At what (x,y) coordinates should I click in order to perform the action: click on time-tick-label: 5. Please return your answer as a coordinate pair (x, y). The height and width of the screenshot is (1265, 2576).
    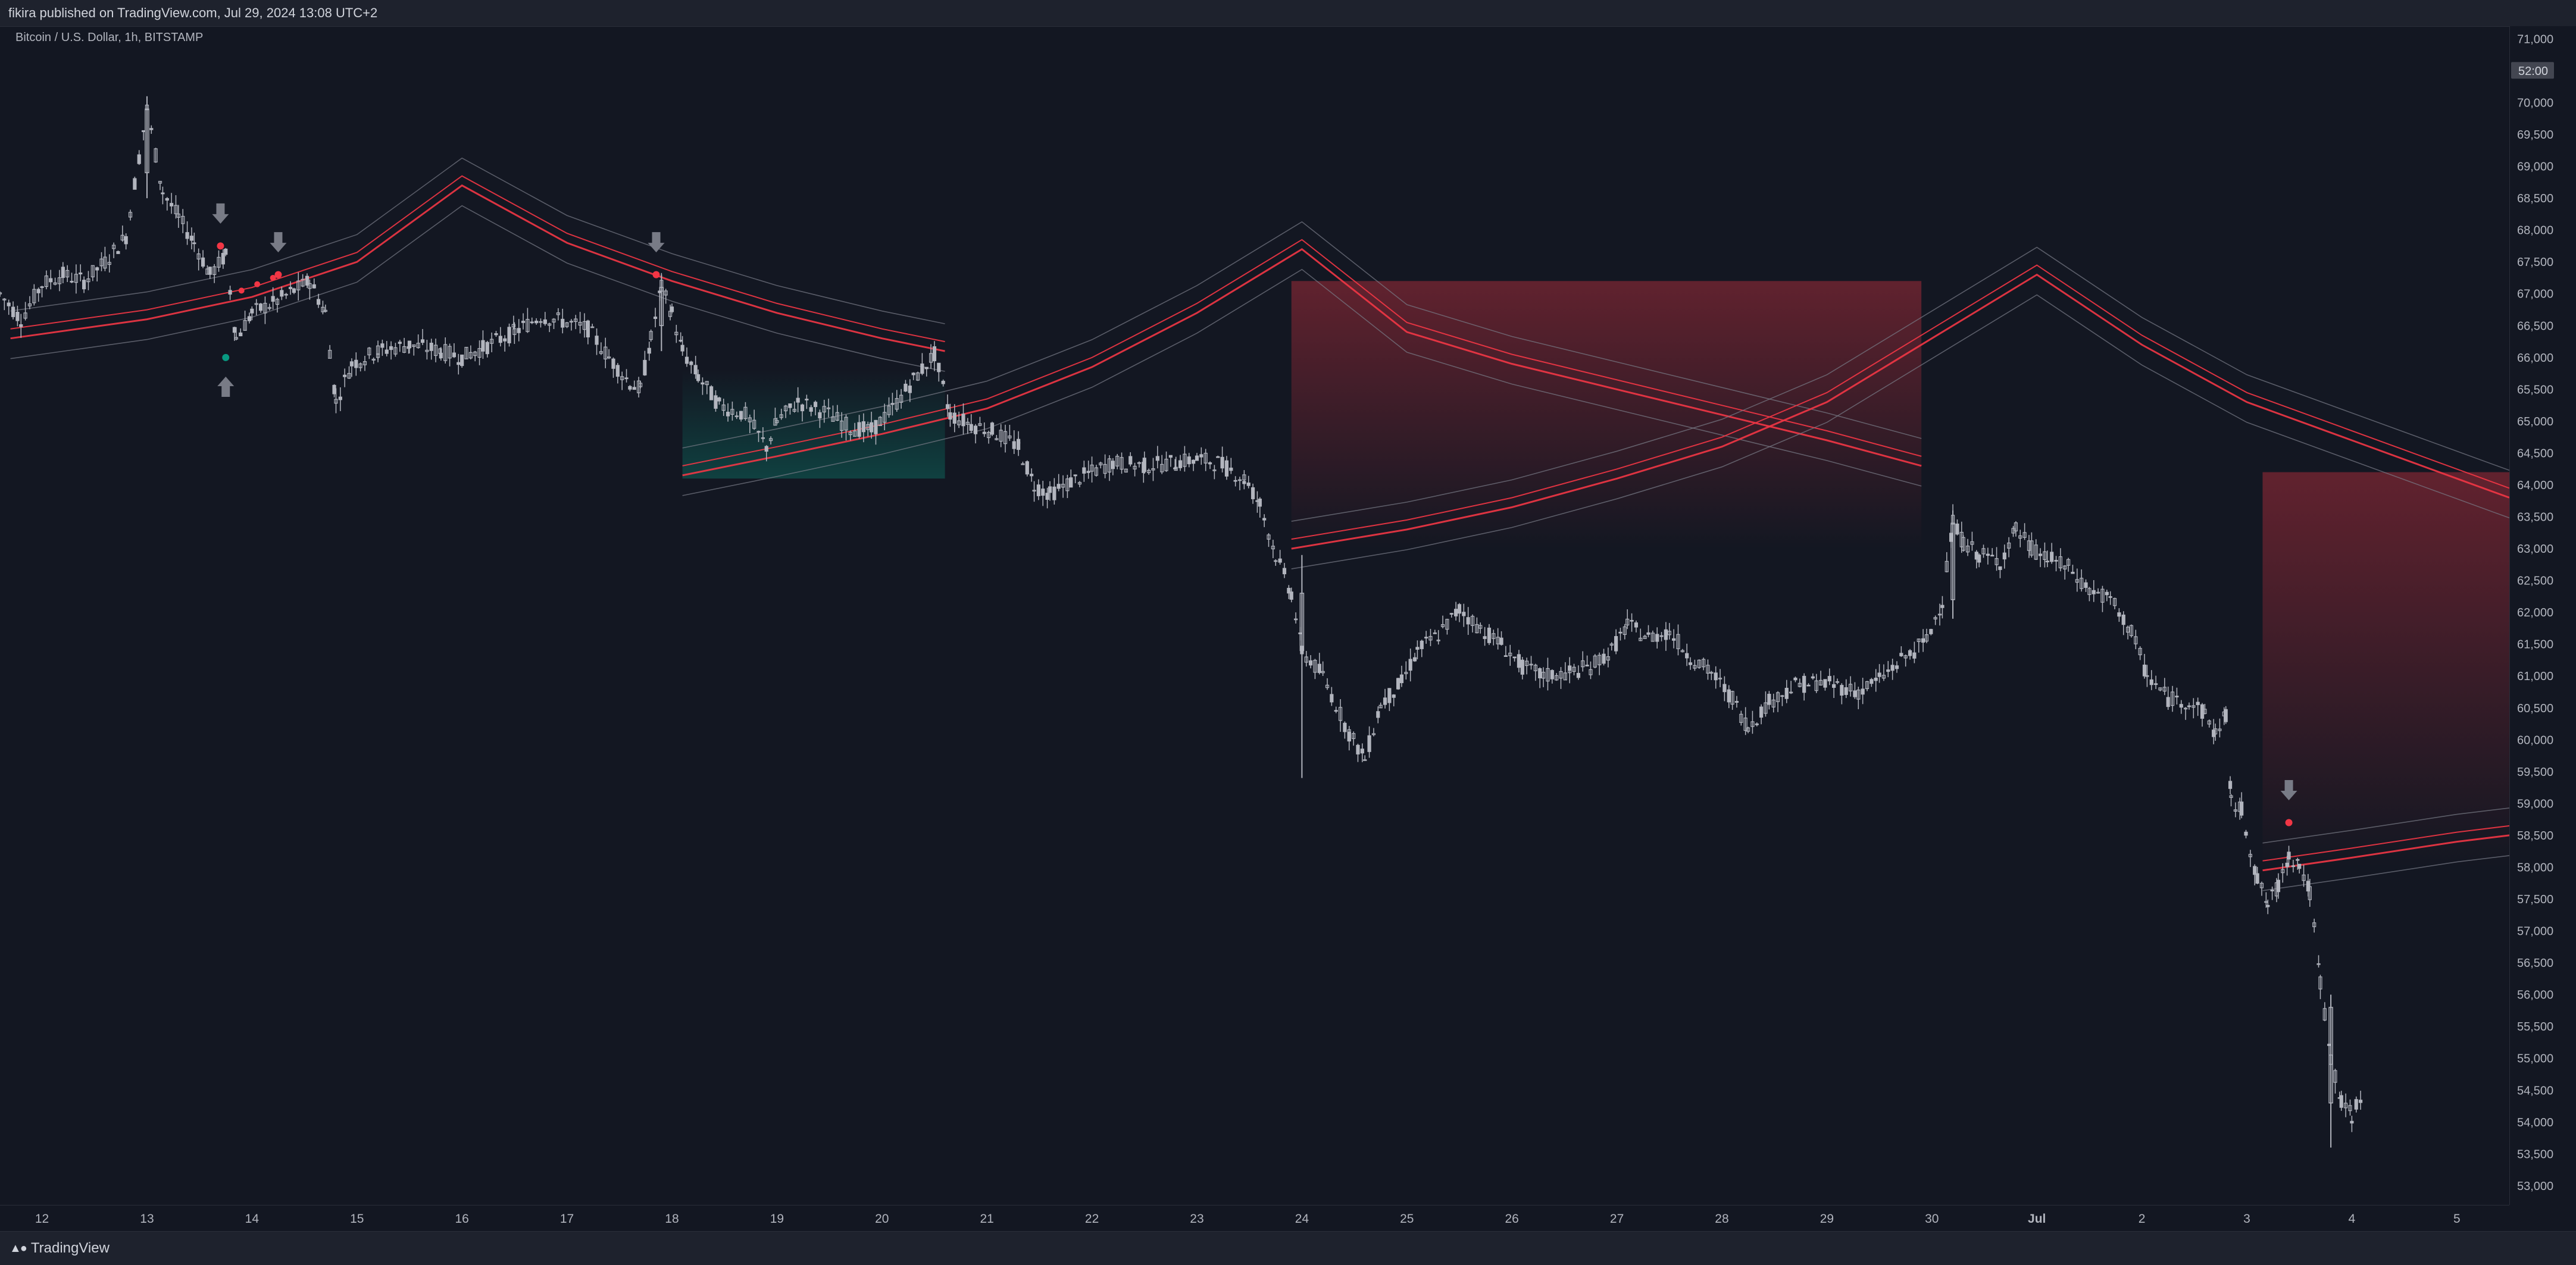
    Looking at the image, I should click on (2457, 1219).